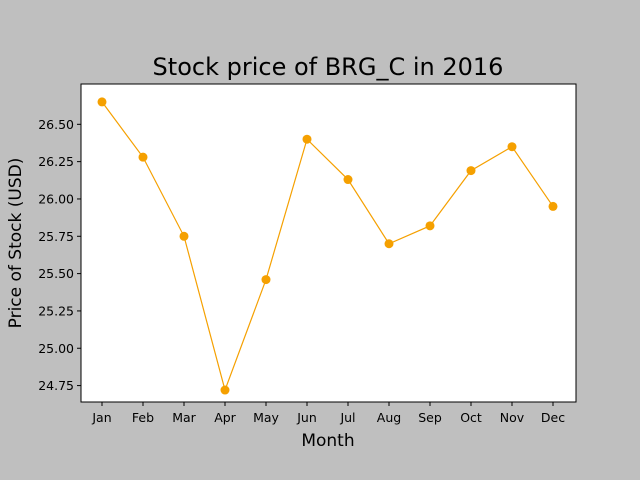 Image resolution: width=640 pixels, height=480 pixels. What do you see at coordinates (59, 255) in the screenshot?
I see `y-axis: 24.75 25.00 25.25 25.50 25.75 26.00 26.25 26.50` at bounding box center [59, 255].